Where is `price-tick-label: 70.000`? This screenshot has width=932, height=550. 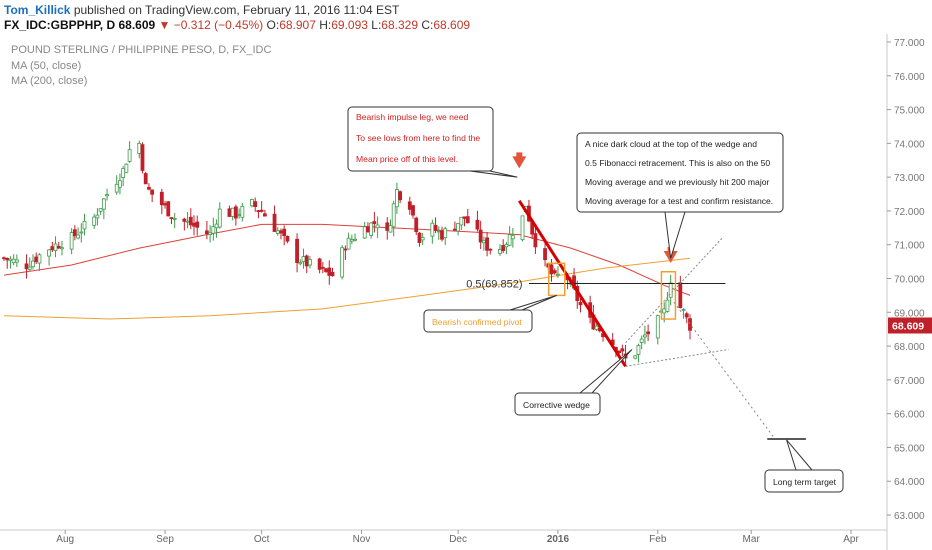 price-tick-label: 70.000 is located at coordinates (909, 280).